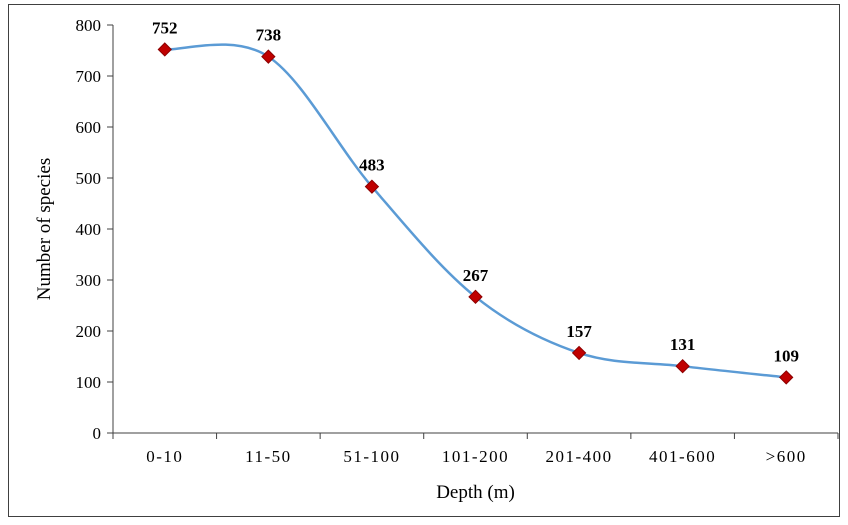 Image resolution: width=848 pixels, height=525 pixels. I want to click on x-tick-label: 51-100, so click(371, 456).